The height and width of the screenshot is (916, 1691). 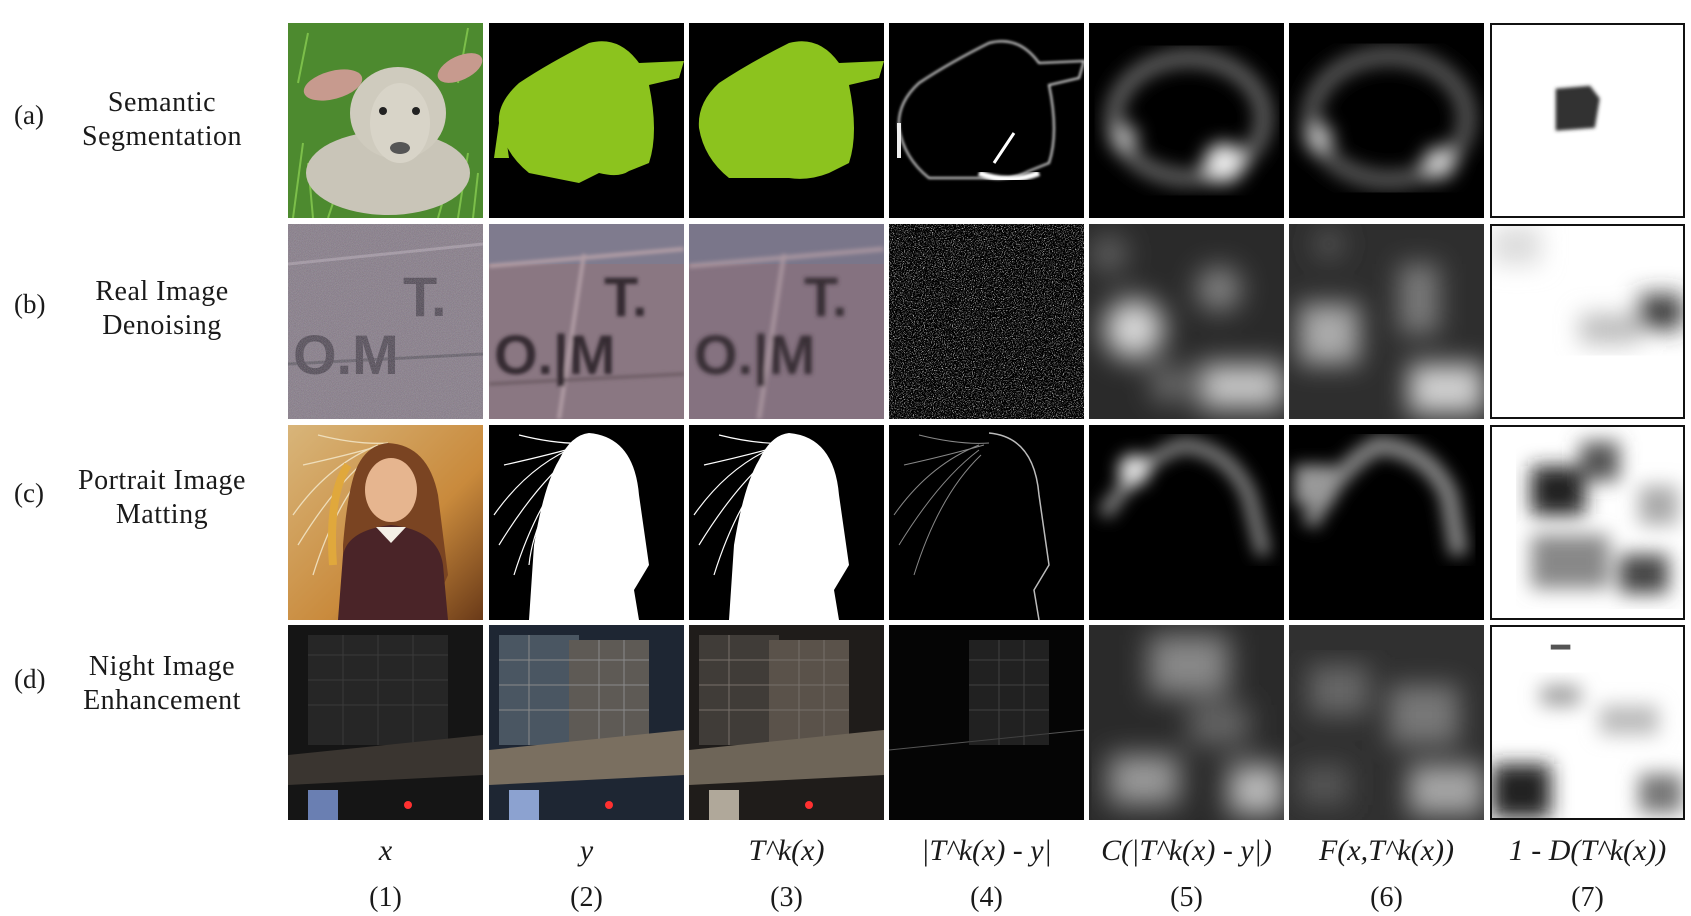 What do you see at coordinates (986, 897) in the screenshot?
I see `col-number-4: (4)` at bounding box center [986, 897].